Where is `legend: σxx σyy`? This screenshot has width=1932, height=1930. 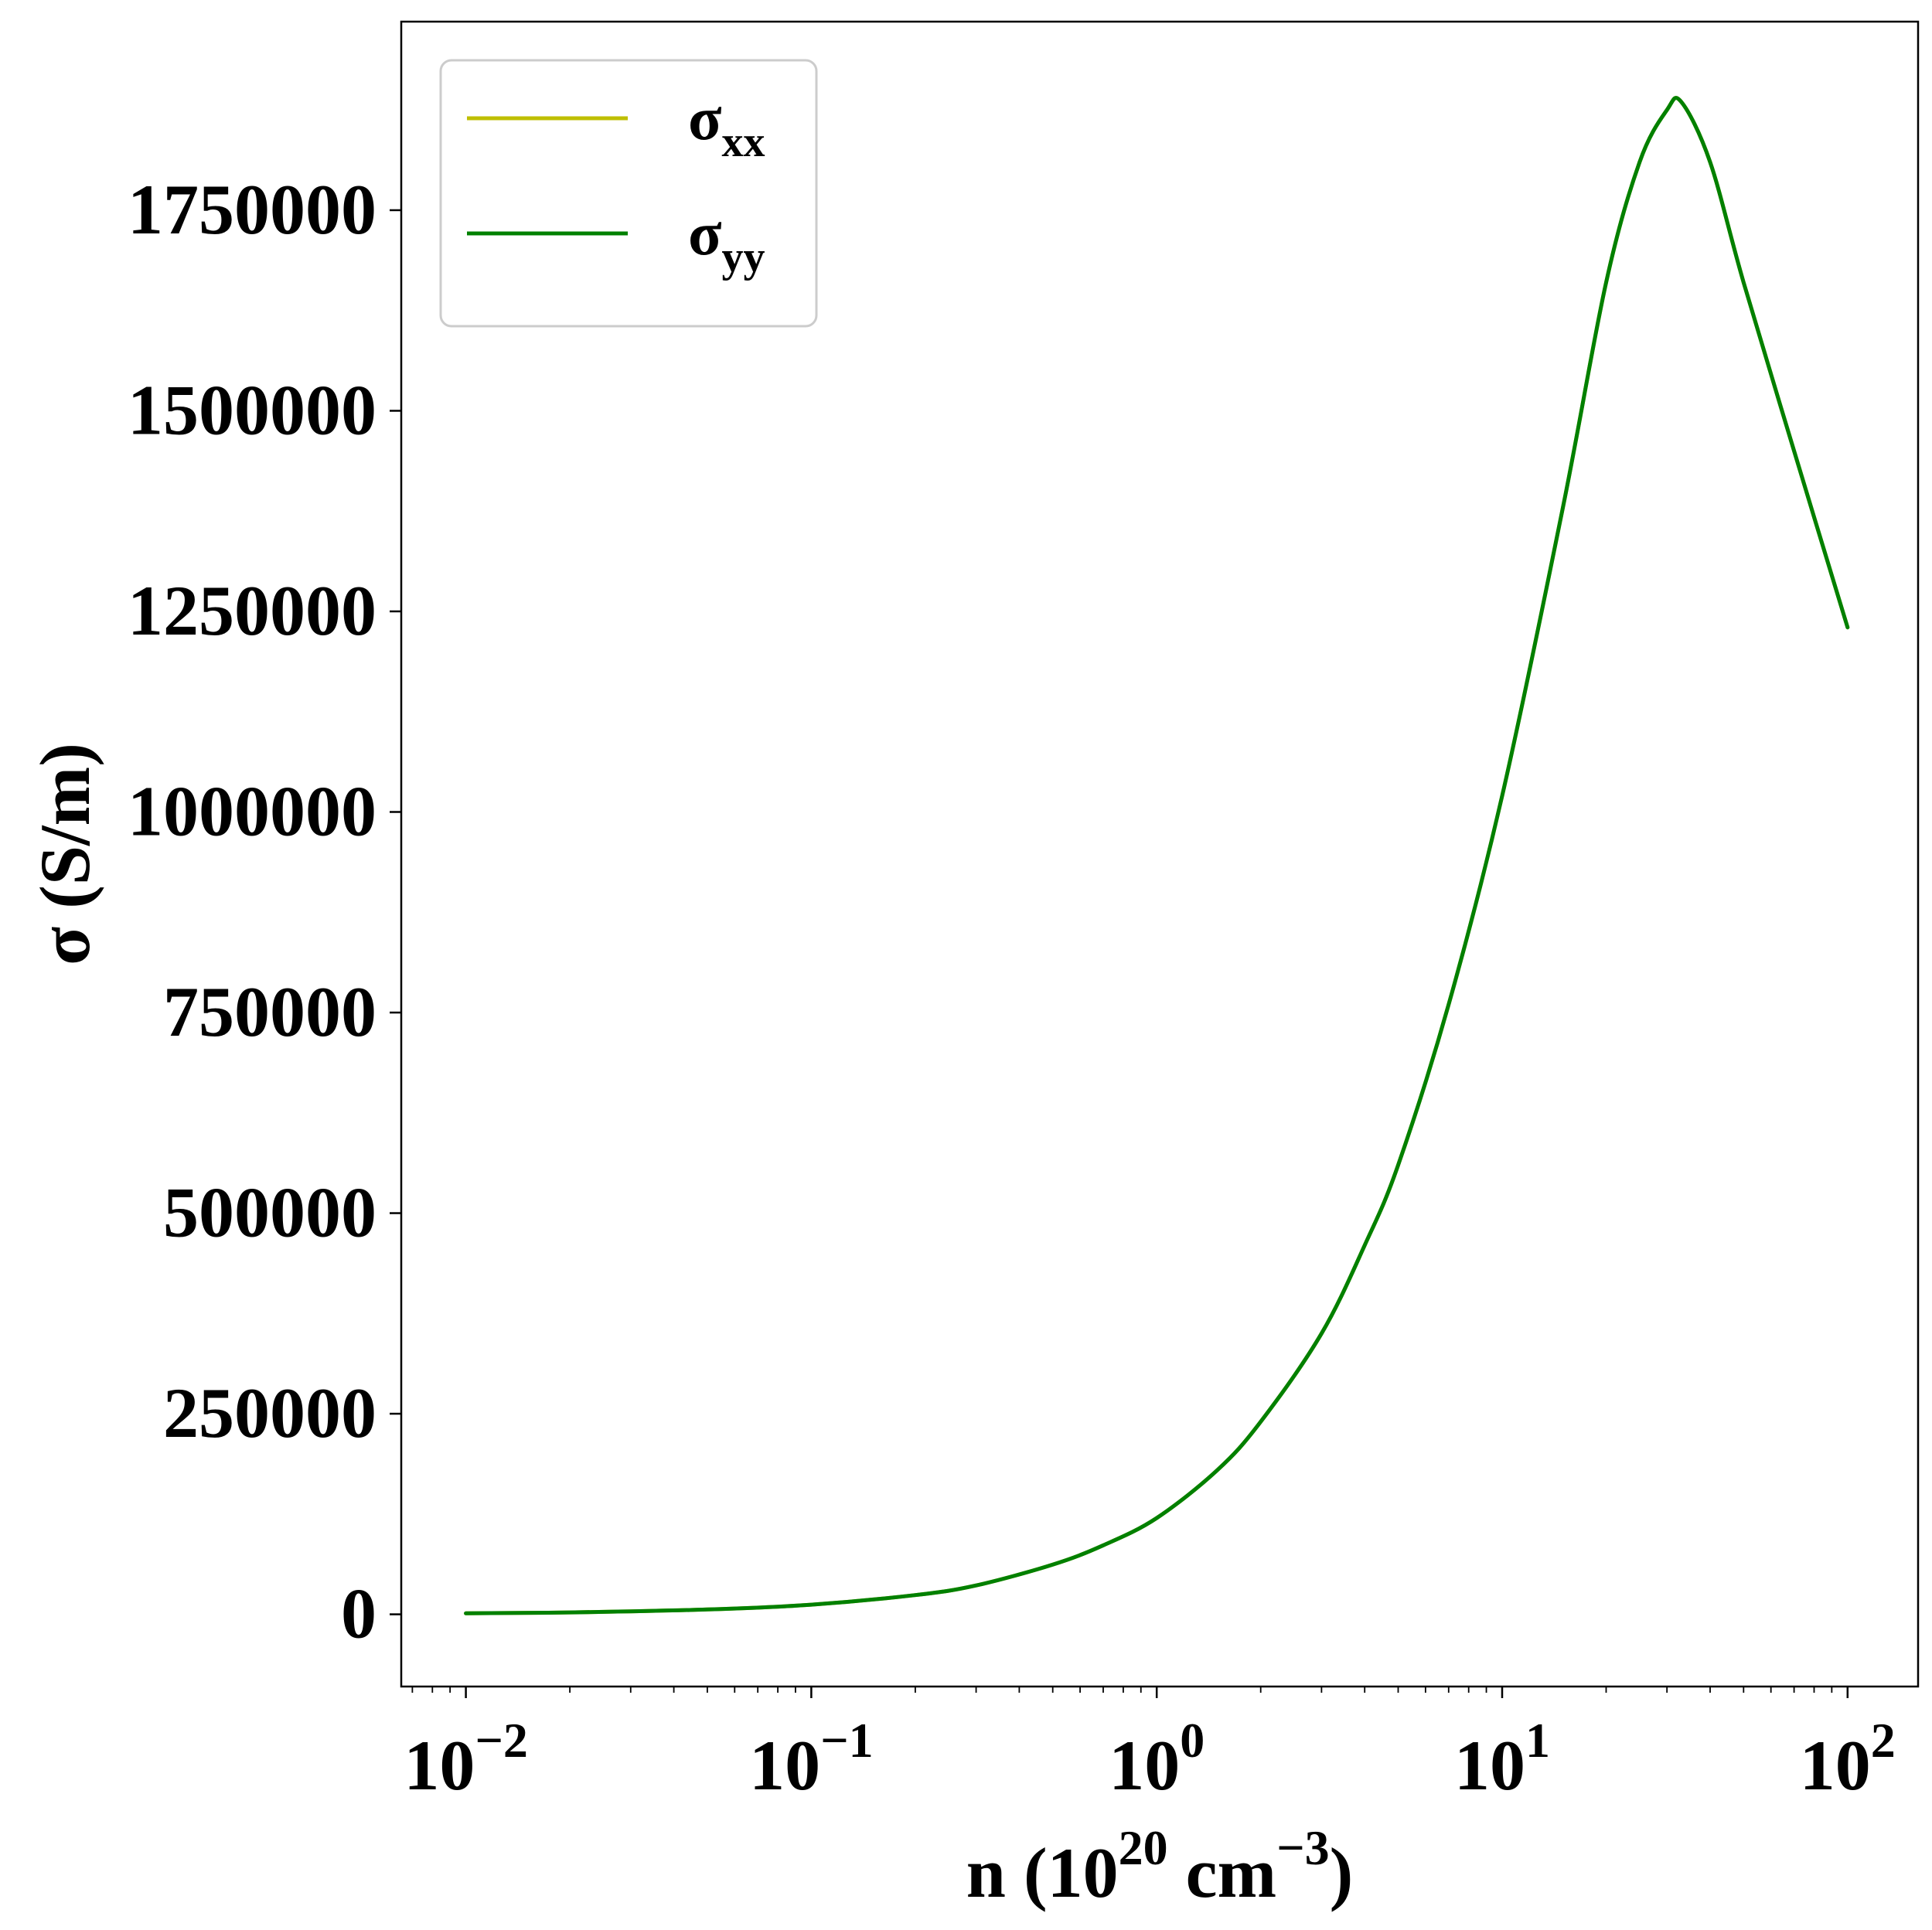 legend: σxx σyy is located at coordinates (628, 193).